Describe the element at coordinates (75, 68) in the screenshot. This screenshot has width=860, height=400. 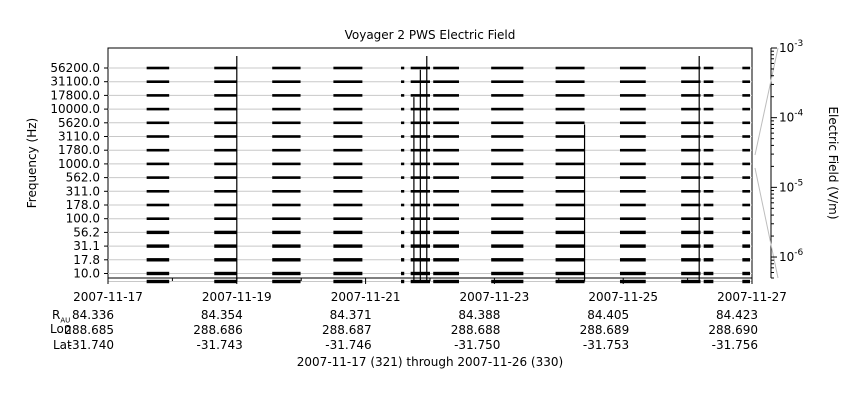
I see `y-tick-label: 56200.0` at that location.